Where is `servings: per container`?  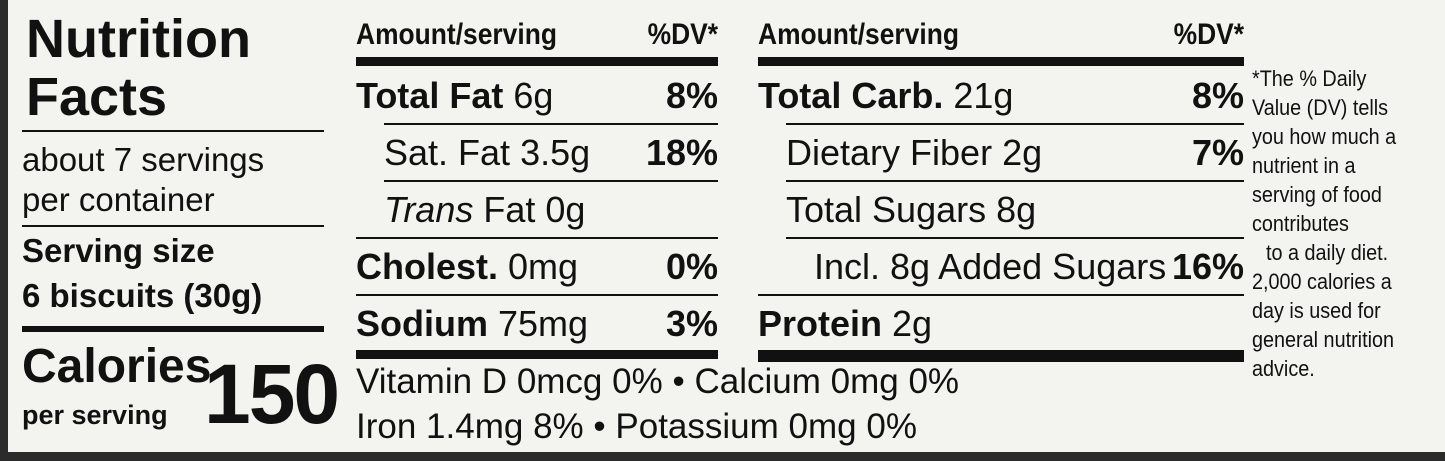
servings: per container is located at coordinates (118, 199).